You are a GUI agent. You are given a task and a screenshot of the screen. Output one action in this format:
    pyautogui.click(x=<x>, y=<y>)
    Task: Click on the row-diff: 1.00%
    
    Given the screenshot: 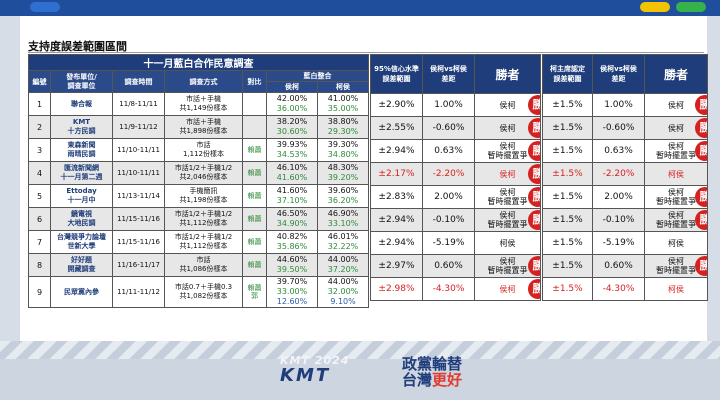 What is the action you would take?
    pyautogui.click(x=618, y=105)
    